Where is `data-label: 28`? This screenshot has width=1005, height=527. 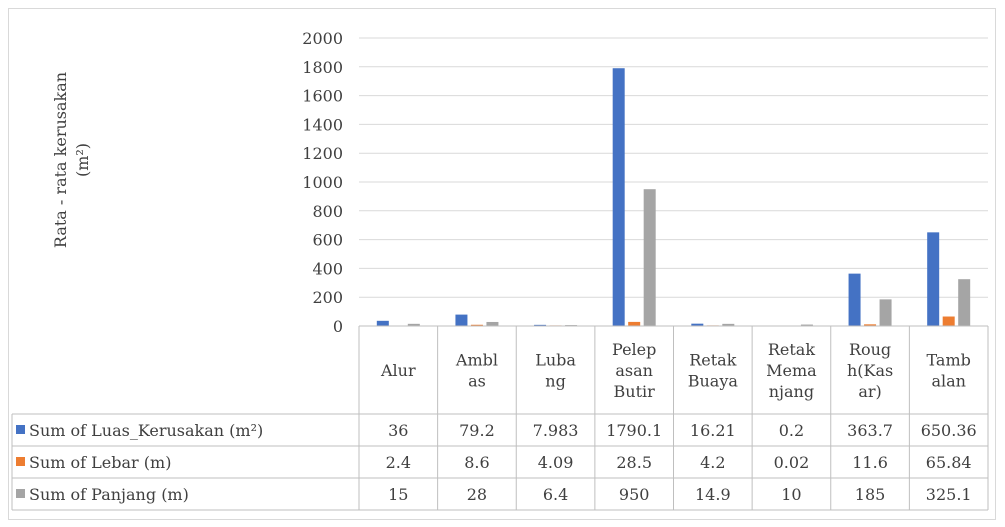
data-label: 28 is located at coordinates (477, 494).